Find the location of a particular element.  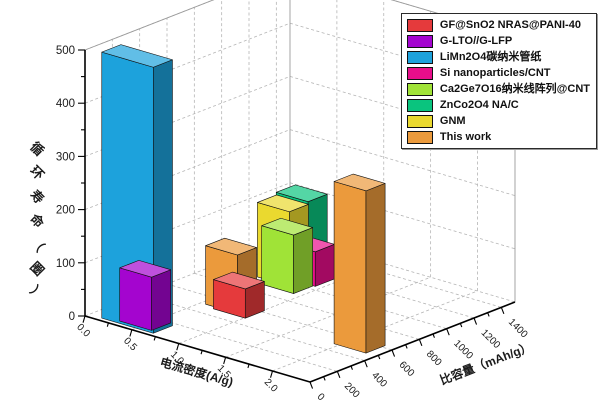

y-axis-title-char: ） is located at coordinates (37, 293).